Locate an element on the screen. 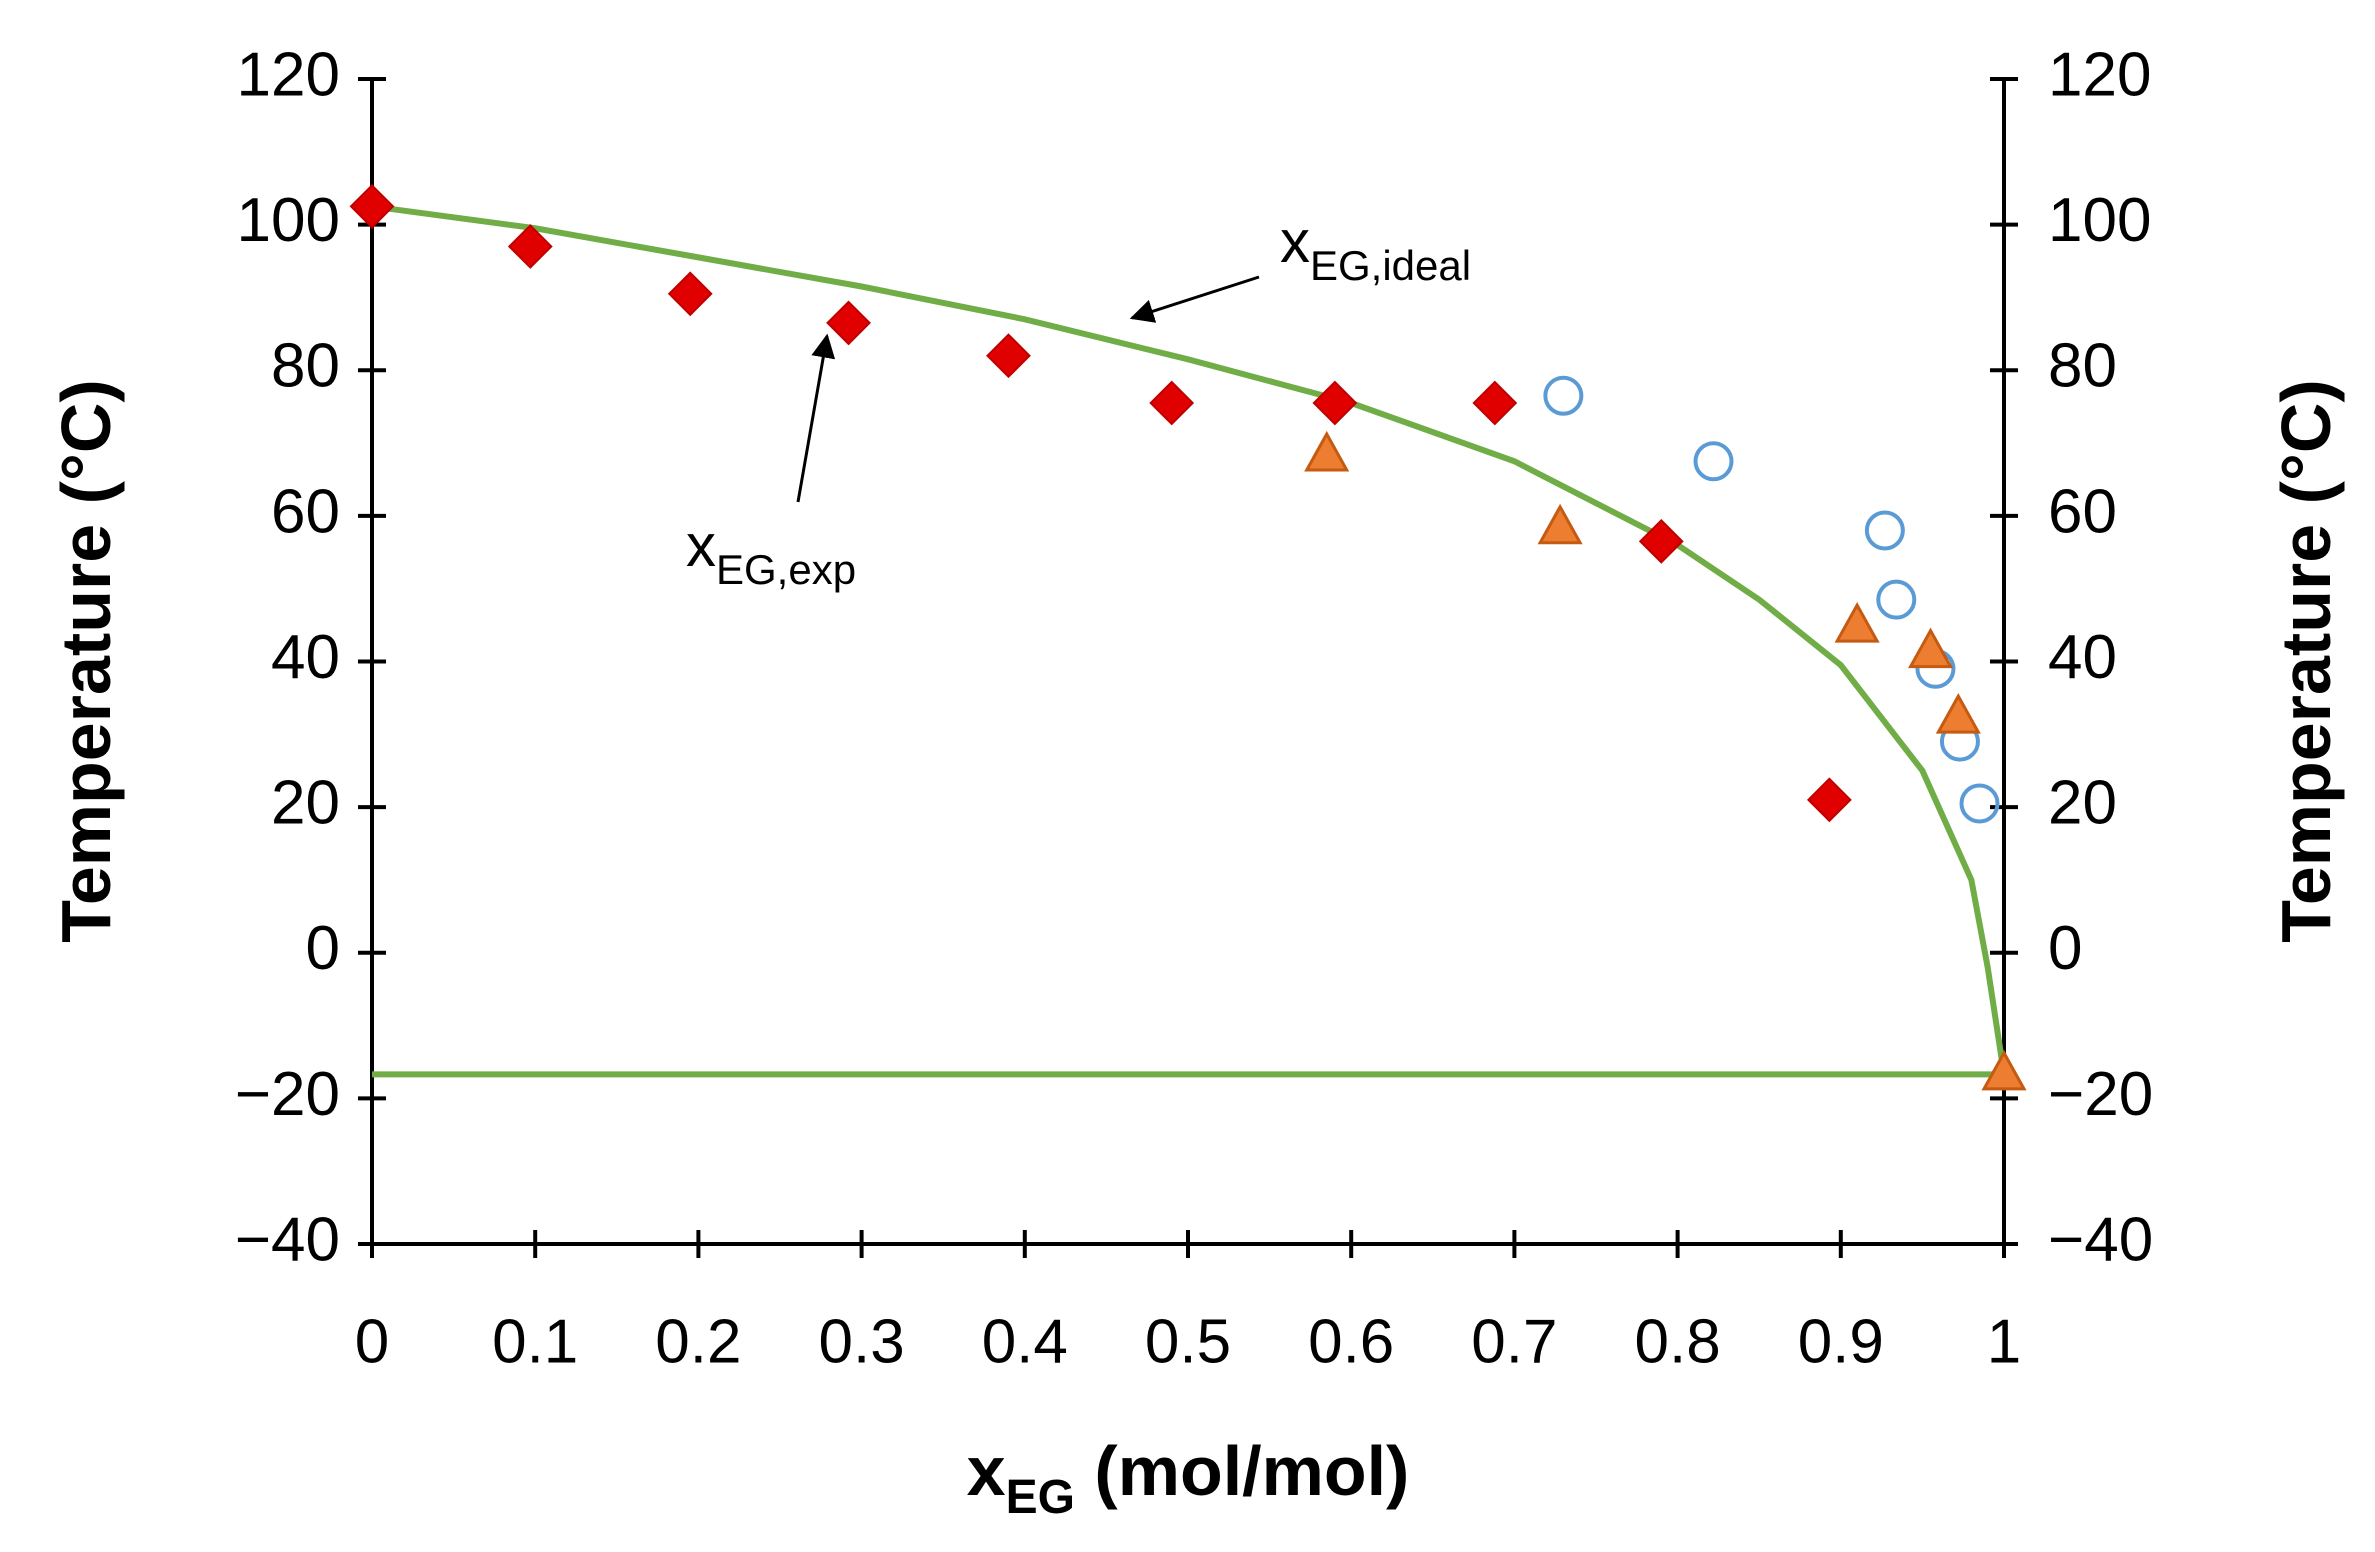 The width and height of the screenshot is (2375, 1552). y2-tick-label: −20 is located at coordinates (2100, 1094).